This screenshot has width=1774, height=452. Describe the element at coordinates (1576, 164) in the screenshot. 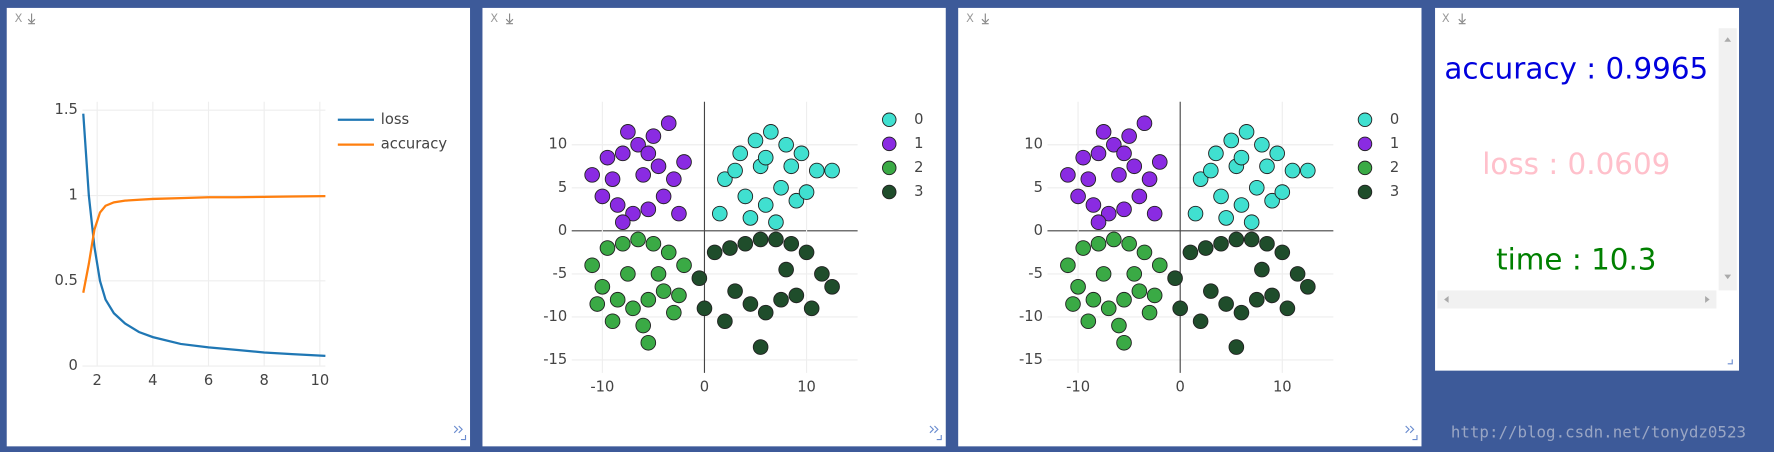

I see `stat-text: loss : 0.0609` at that location.